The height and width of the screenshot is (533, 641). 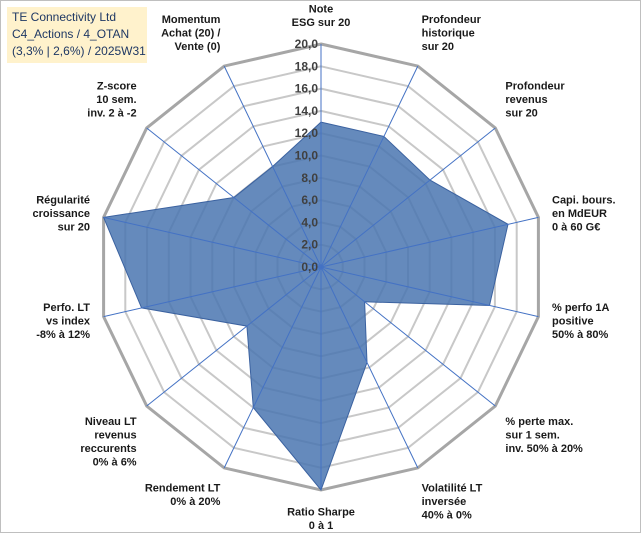 What do you see at coordinates (61, 214) in the screenshot?
I see `axis-label: Régularité croissance sur 20` at bounding box center [61, 214].